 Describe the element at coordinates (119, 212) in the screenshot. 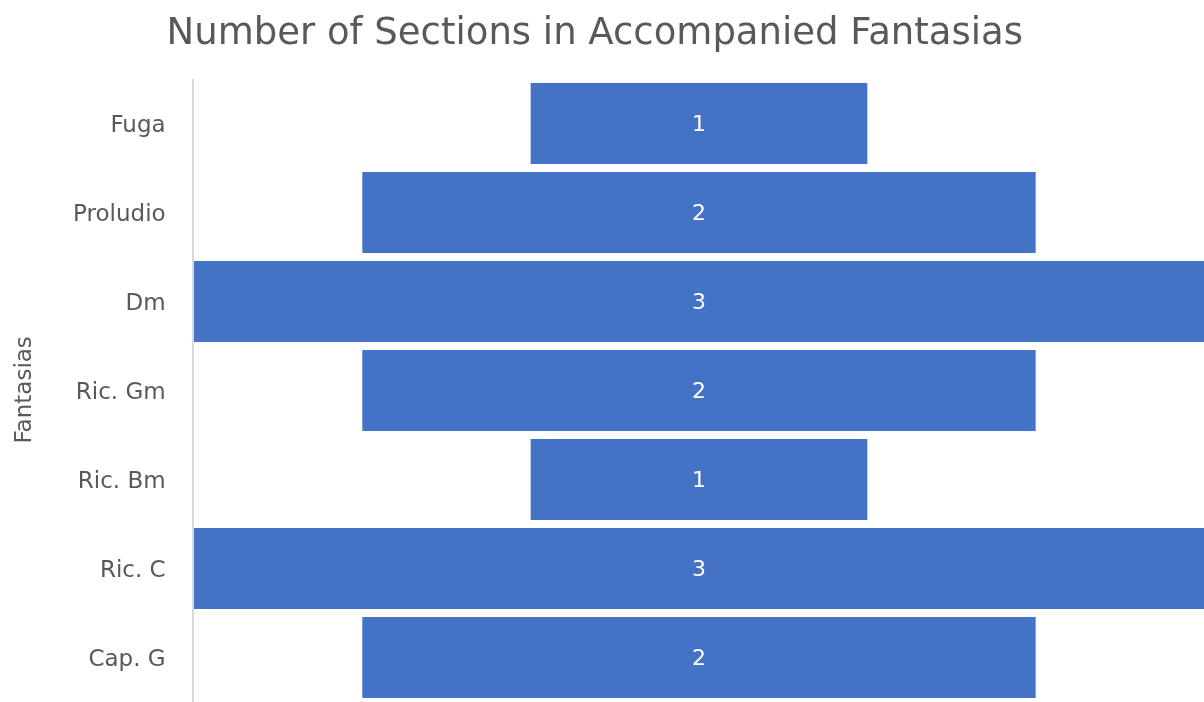

I see `category-label: Proludio` at that location.